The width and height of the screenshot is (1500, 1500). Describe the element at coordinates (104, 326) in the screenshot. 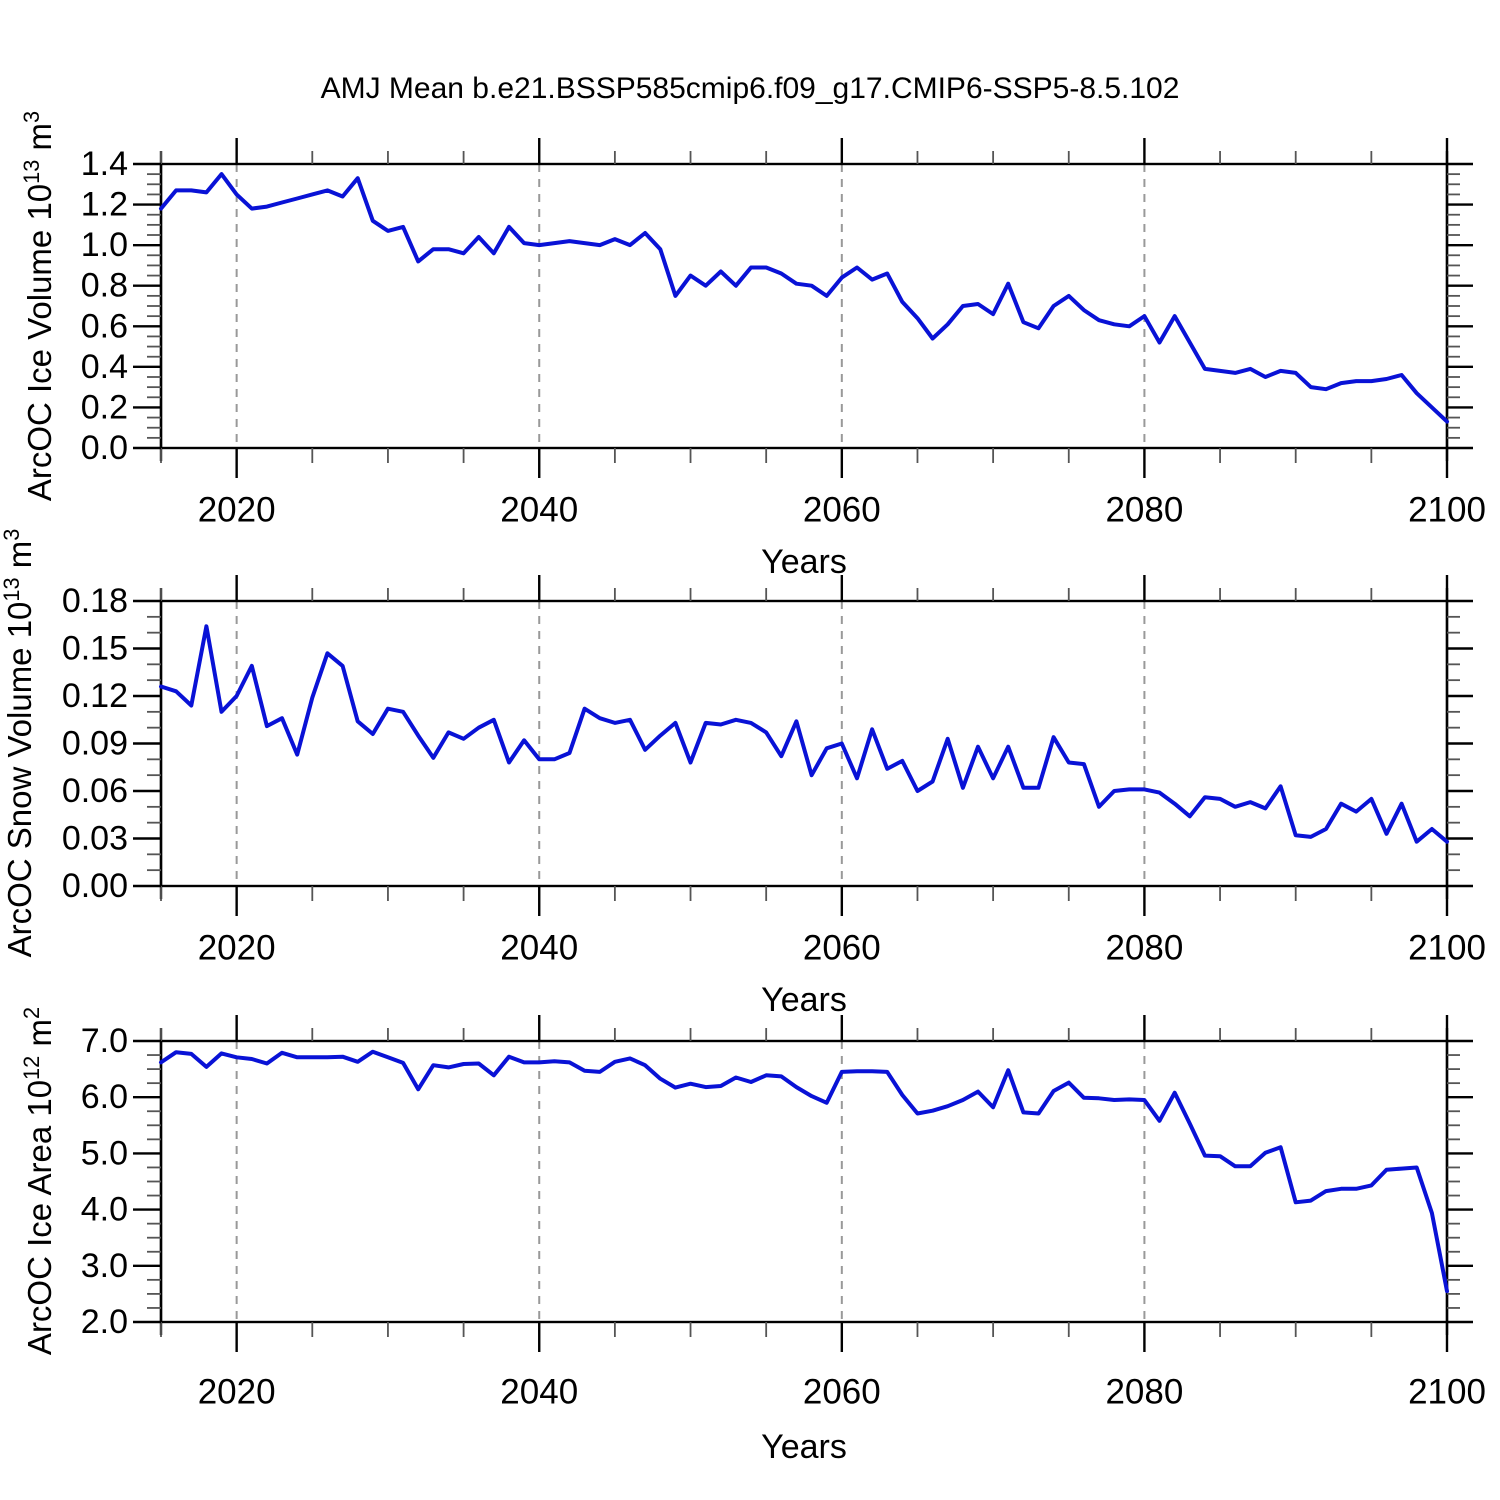

I see `svg-text: 0.6` at that location.